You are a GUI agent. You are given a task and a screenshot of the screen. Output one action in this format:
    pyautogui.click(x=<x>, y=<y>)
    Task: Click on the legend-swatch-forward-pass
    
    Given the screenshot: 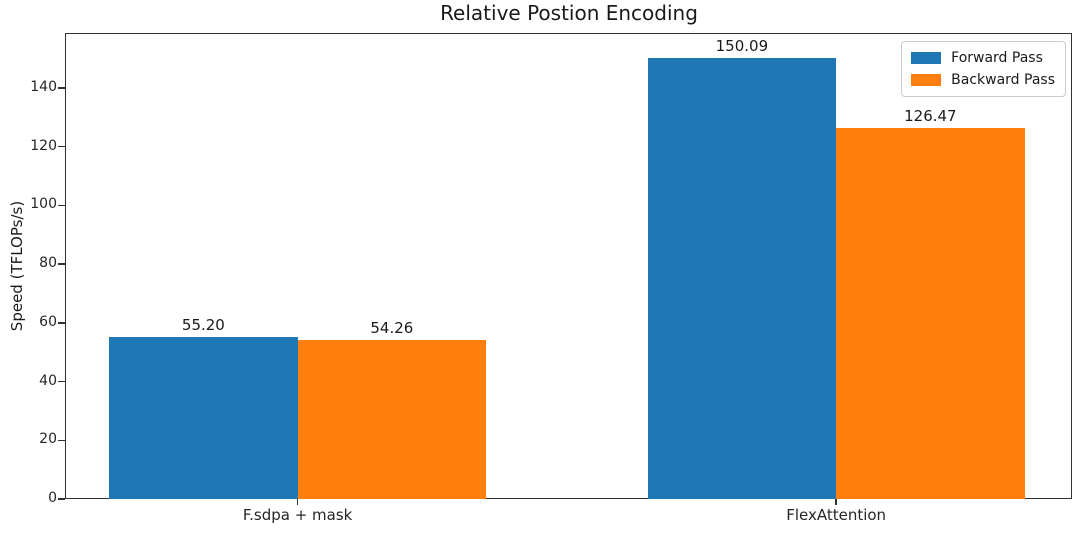 What is the action you would take?
    pyautogui.click(x=926, y=58)
    